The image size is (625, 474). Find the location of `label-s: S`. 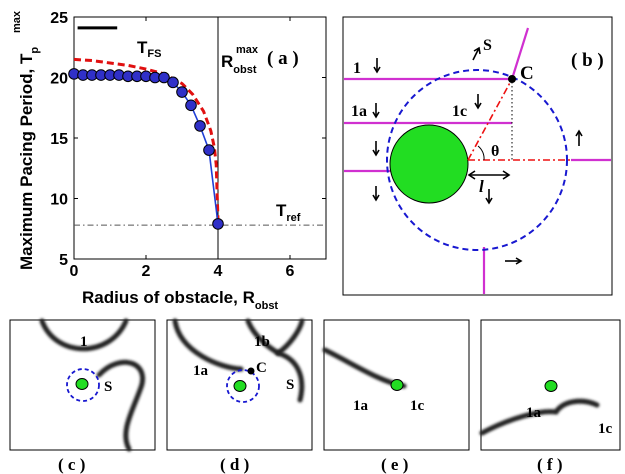

label-s: S is located at coordinates (487, 45).